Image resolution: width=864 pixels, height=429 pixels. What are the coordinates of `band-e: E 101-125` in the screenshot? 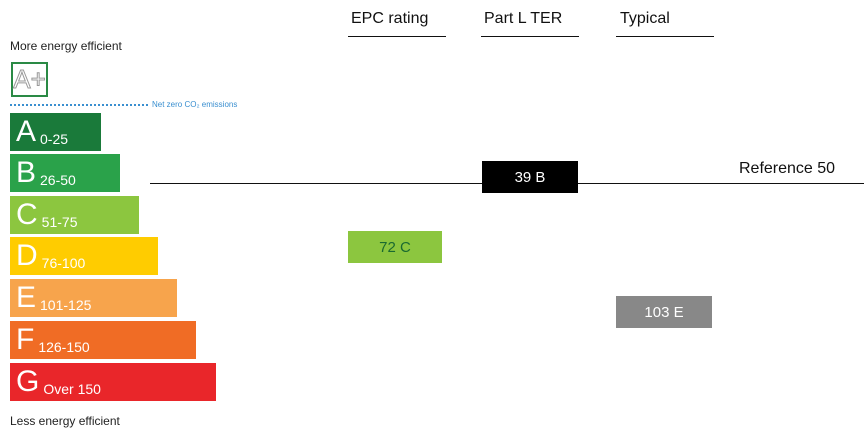 It's located at (93, 298).